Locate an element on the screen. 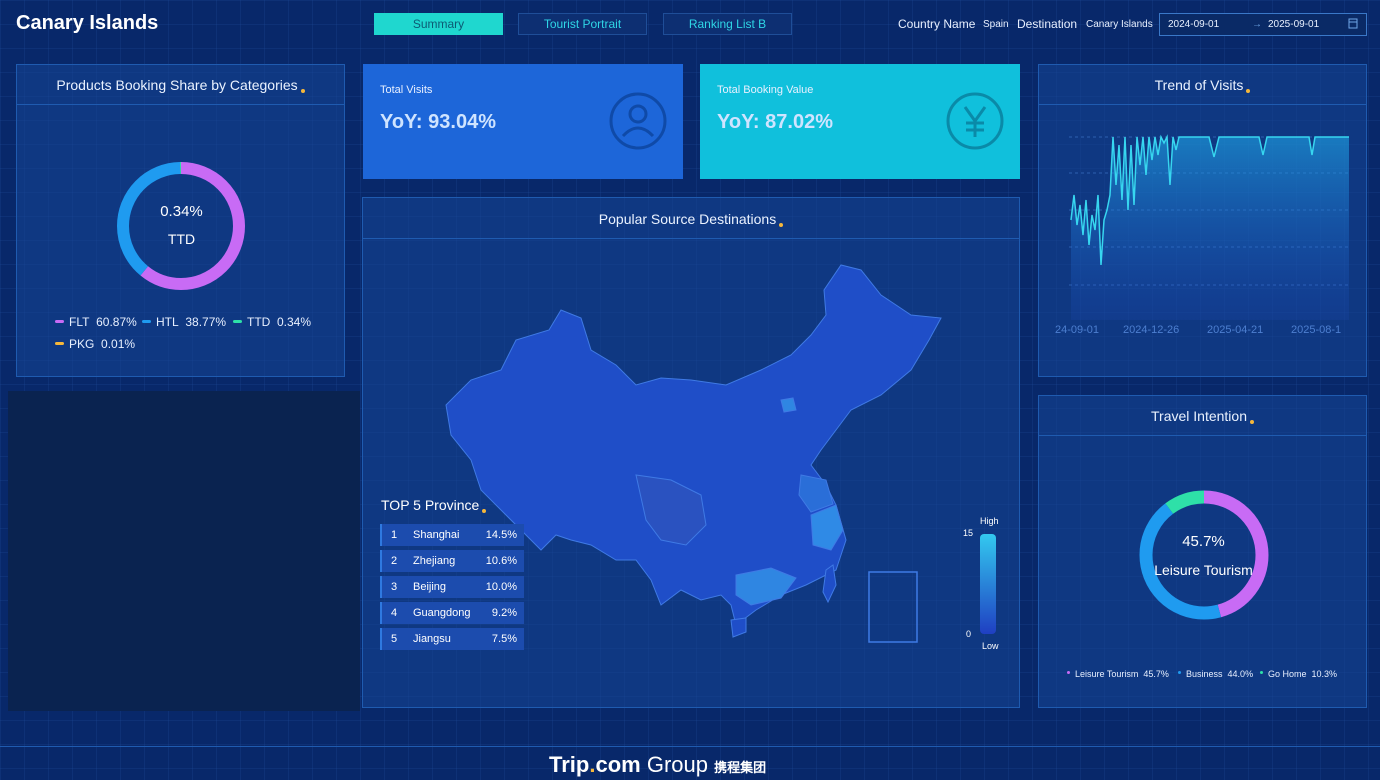 The image size is (1380, 780). travel-intention-title: Travel Intention is located at coordinates (1202, 416).